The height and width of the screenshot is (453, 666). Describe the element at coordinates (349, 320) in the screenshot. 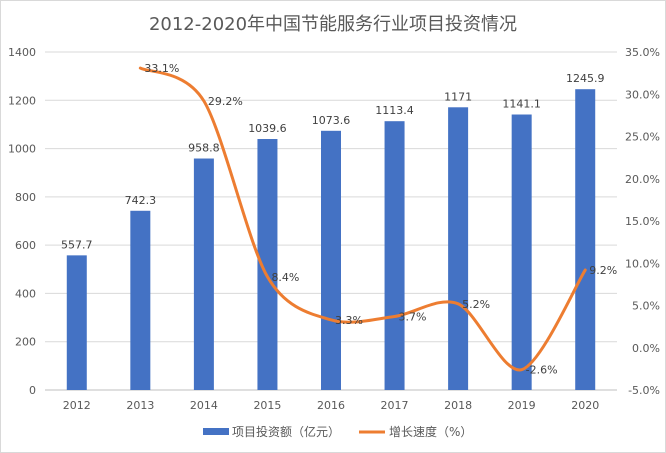

I see `line-data-label: 3.3%` at that location.